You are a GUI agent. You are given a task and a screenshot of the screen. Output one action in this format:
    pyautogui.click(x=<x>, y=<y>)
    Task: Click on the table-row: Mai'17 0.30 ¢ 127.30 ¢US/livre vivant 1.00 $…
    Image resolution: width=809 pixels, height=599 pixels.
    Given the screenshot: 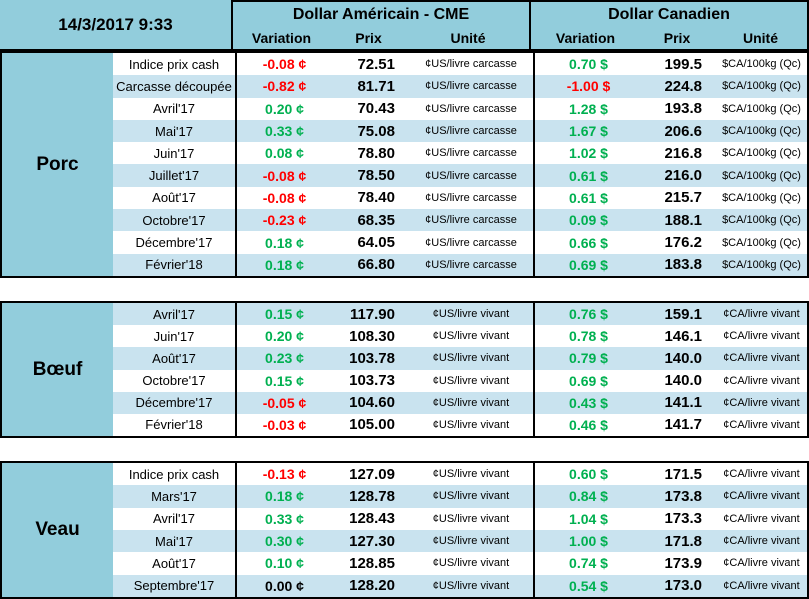 What is the action you would take?
    pyautogui.click(x=460, y=541)
    